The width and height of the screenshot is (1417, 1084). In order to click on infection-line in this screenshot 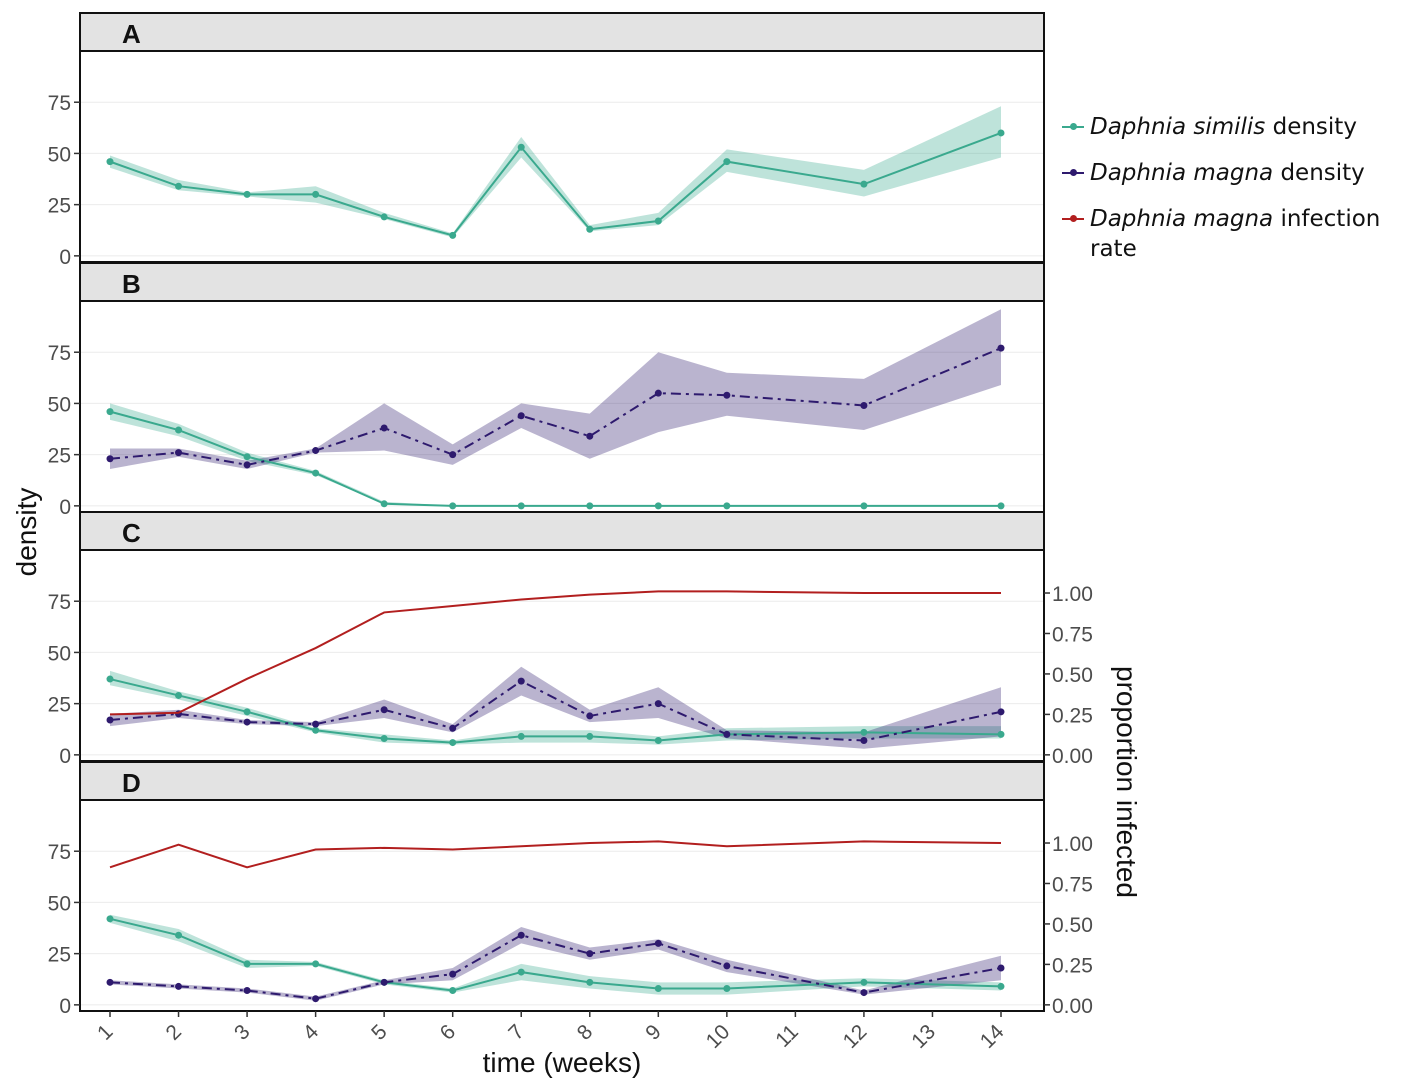, I will do `click(555, 854)`.